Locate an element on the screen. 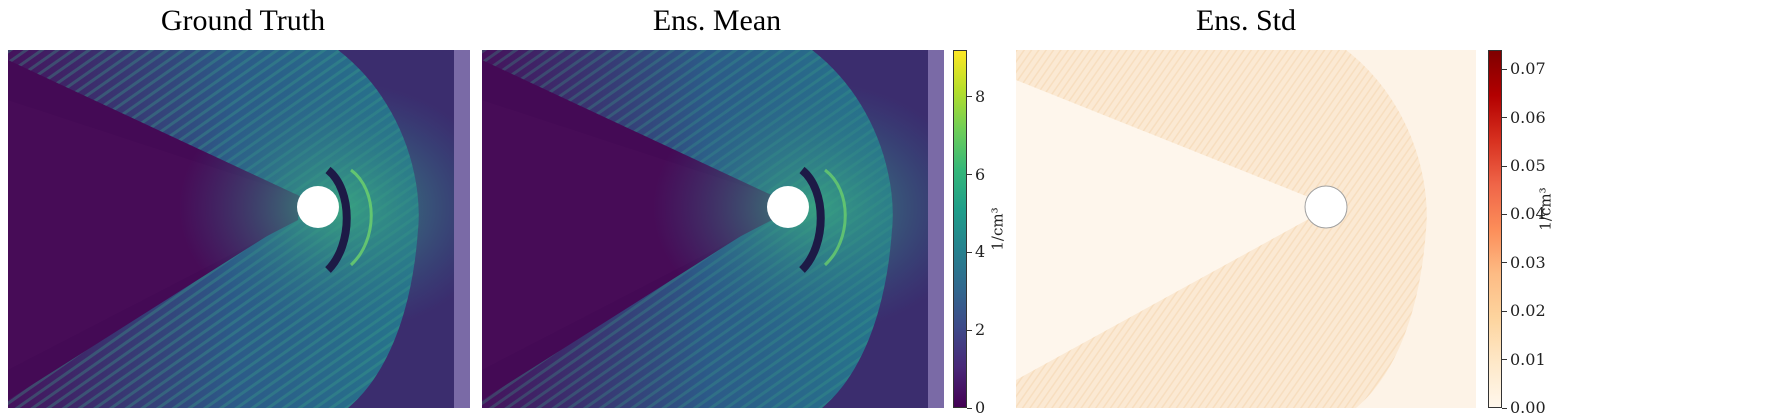  colorbar-std-tick-label: 0.04 is located at coordinates (1528, 214).